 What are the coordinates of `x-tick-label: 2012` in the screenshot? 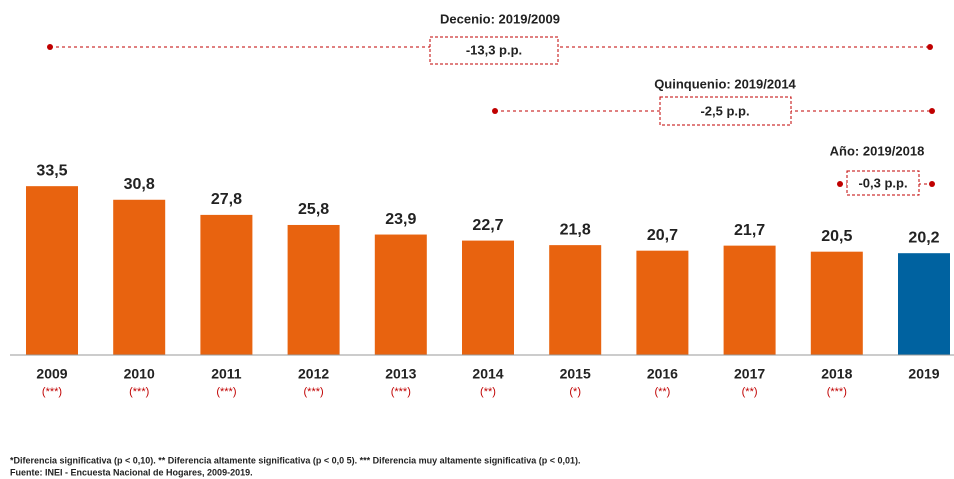 It's located at (313, 374).